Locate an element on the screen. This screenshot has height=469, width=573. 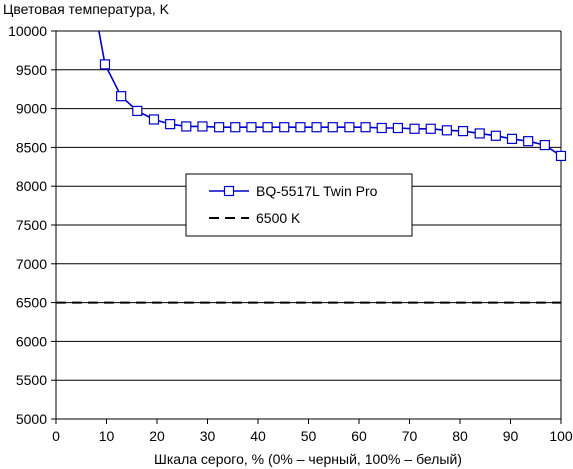
x-tick-label: 90 is located at coordinates (511, 436).